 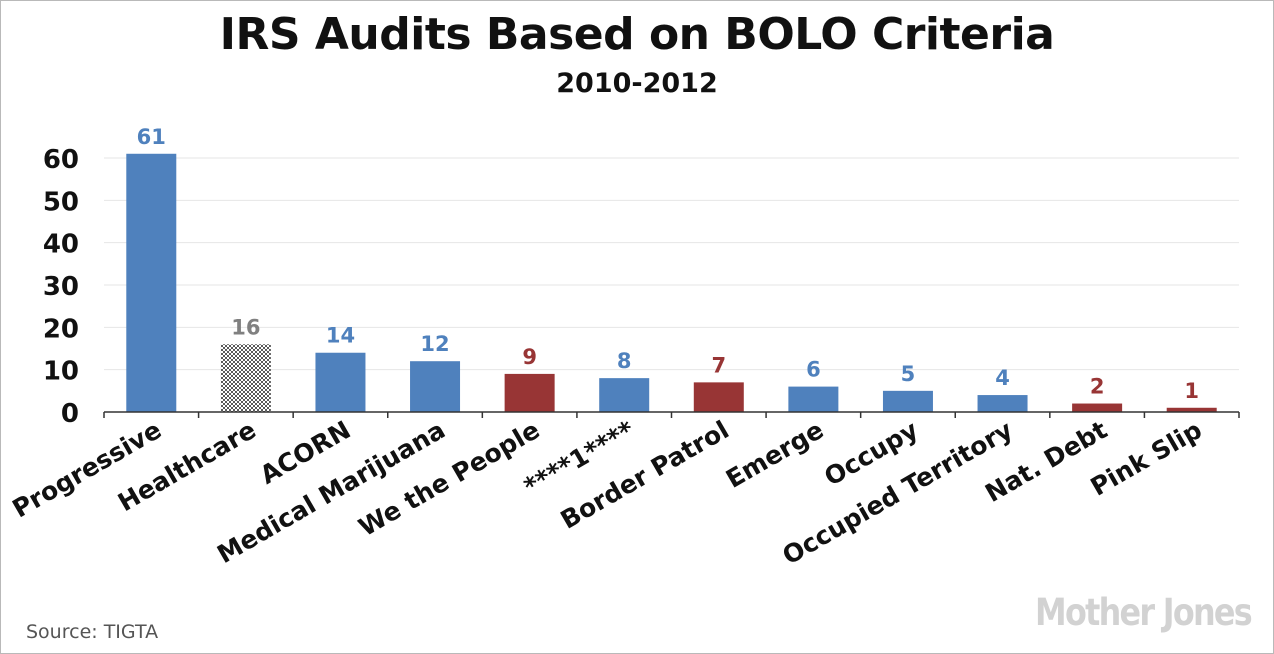 What do you see at coordinates (529, 357) in the screenshot?
I see `value-label: 9` at bounding box center [529, 357].